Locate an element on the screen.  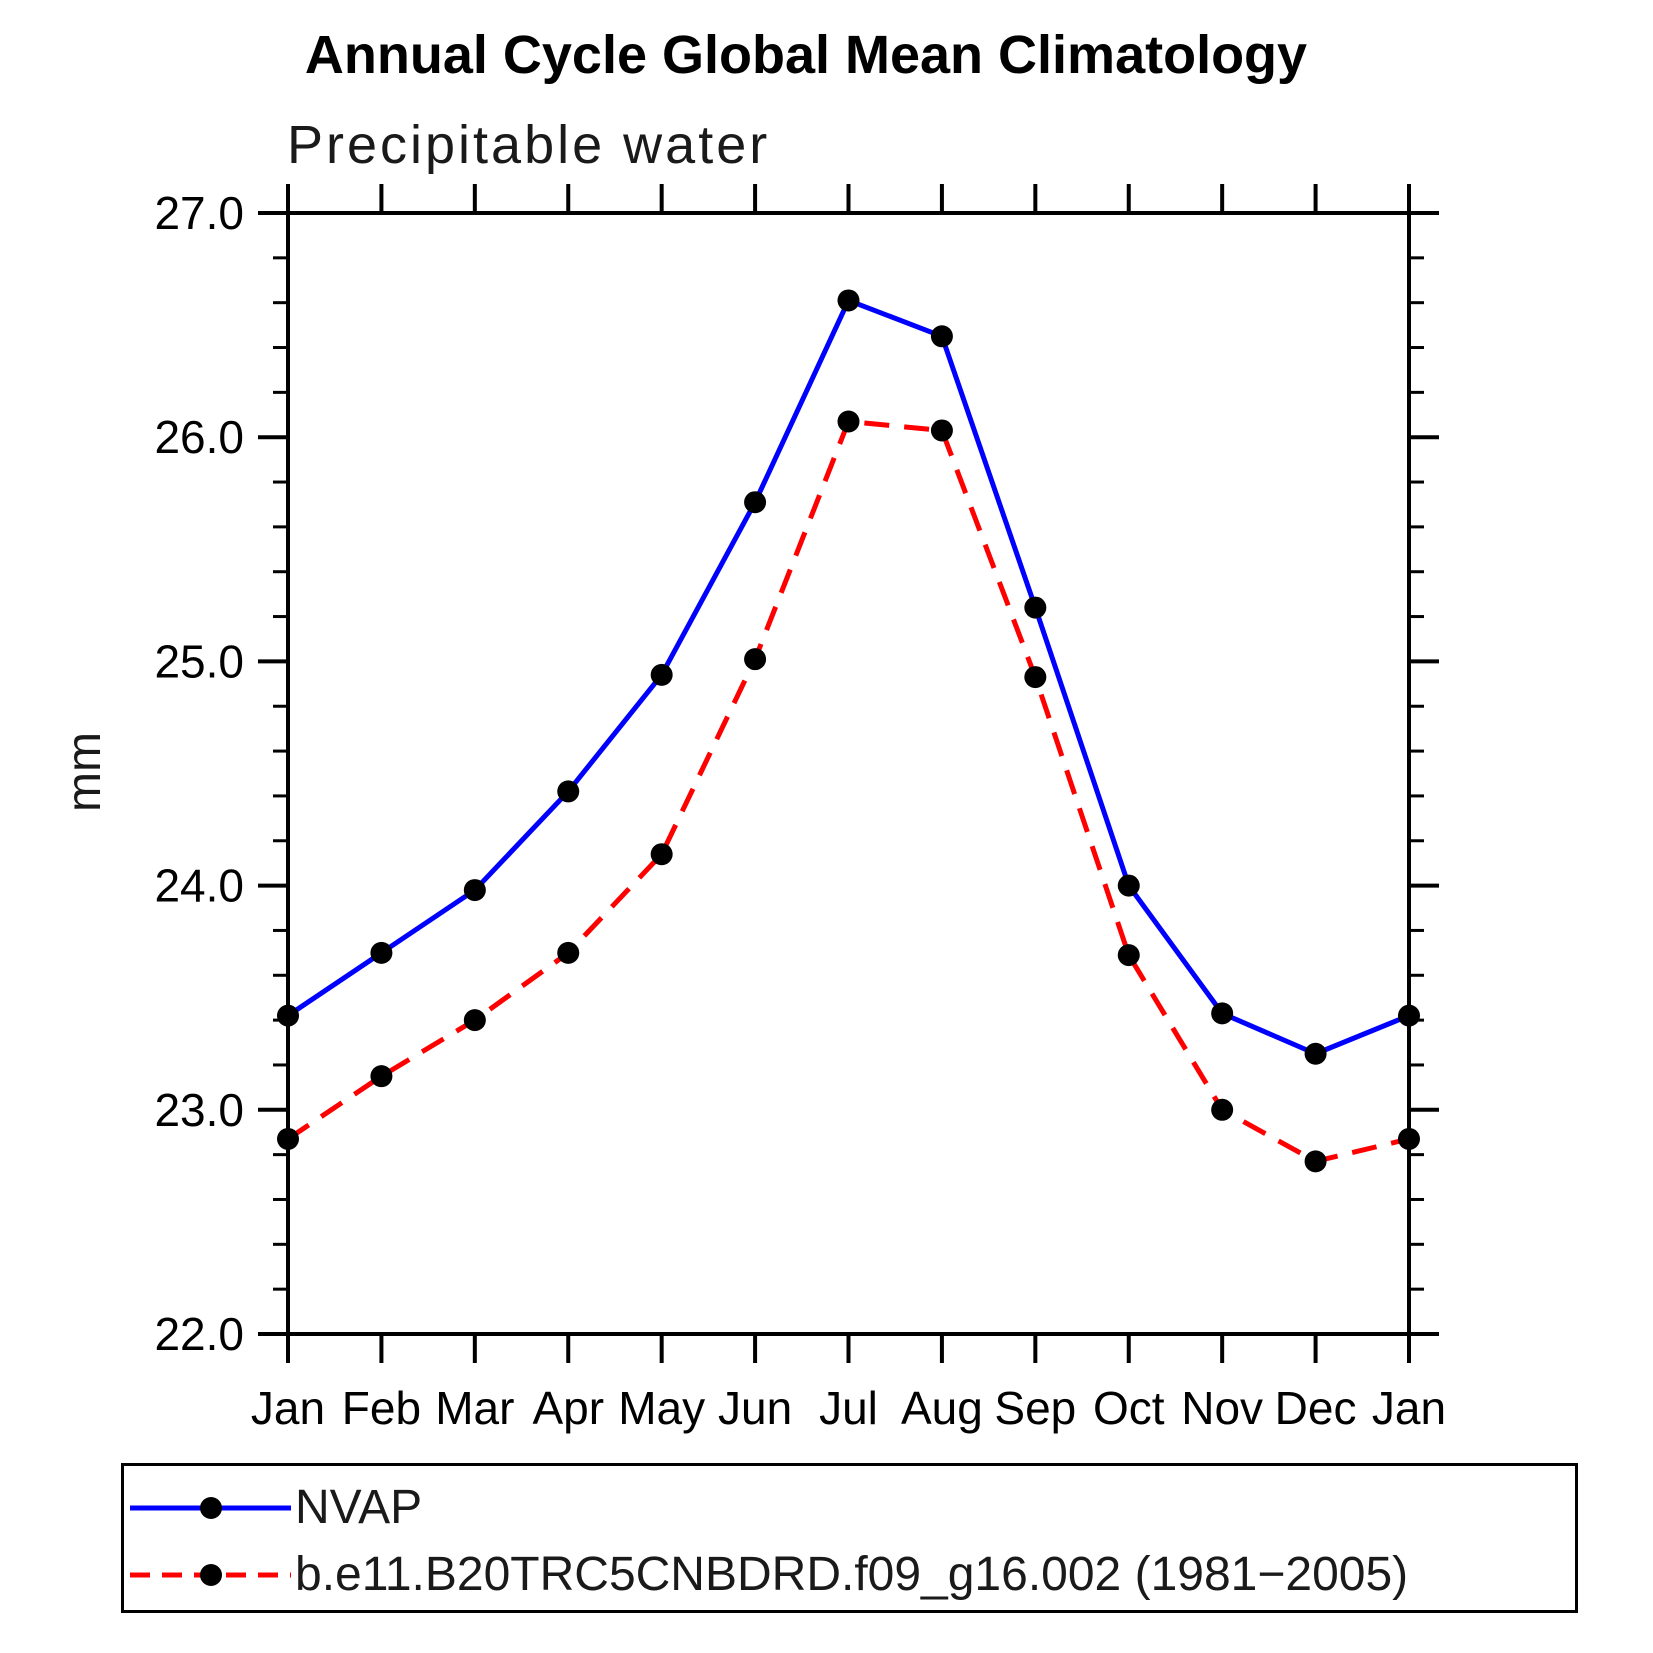
x-tick-label: Apr is located at coordinates (568, 1408).